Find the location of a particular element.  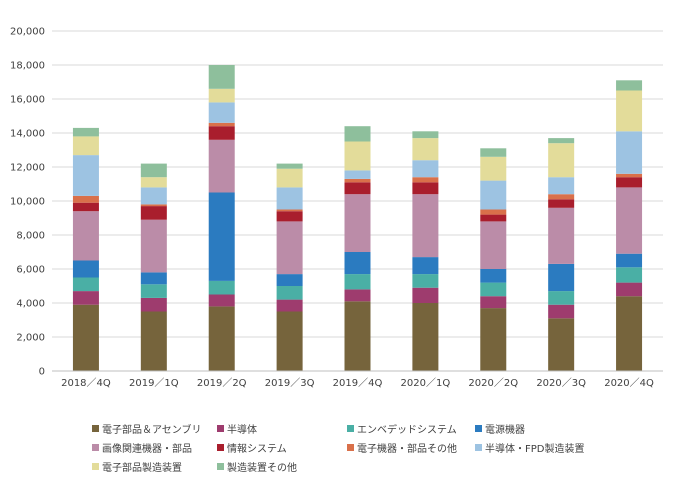

legend-item: 情報システム is located at coordinates (282, 447).